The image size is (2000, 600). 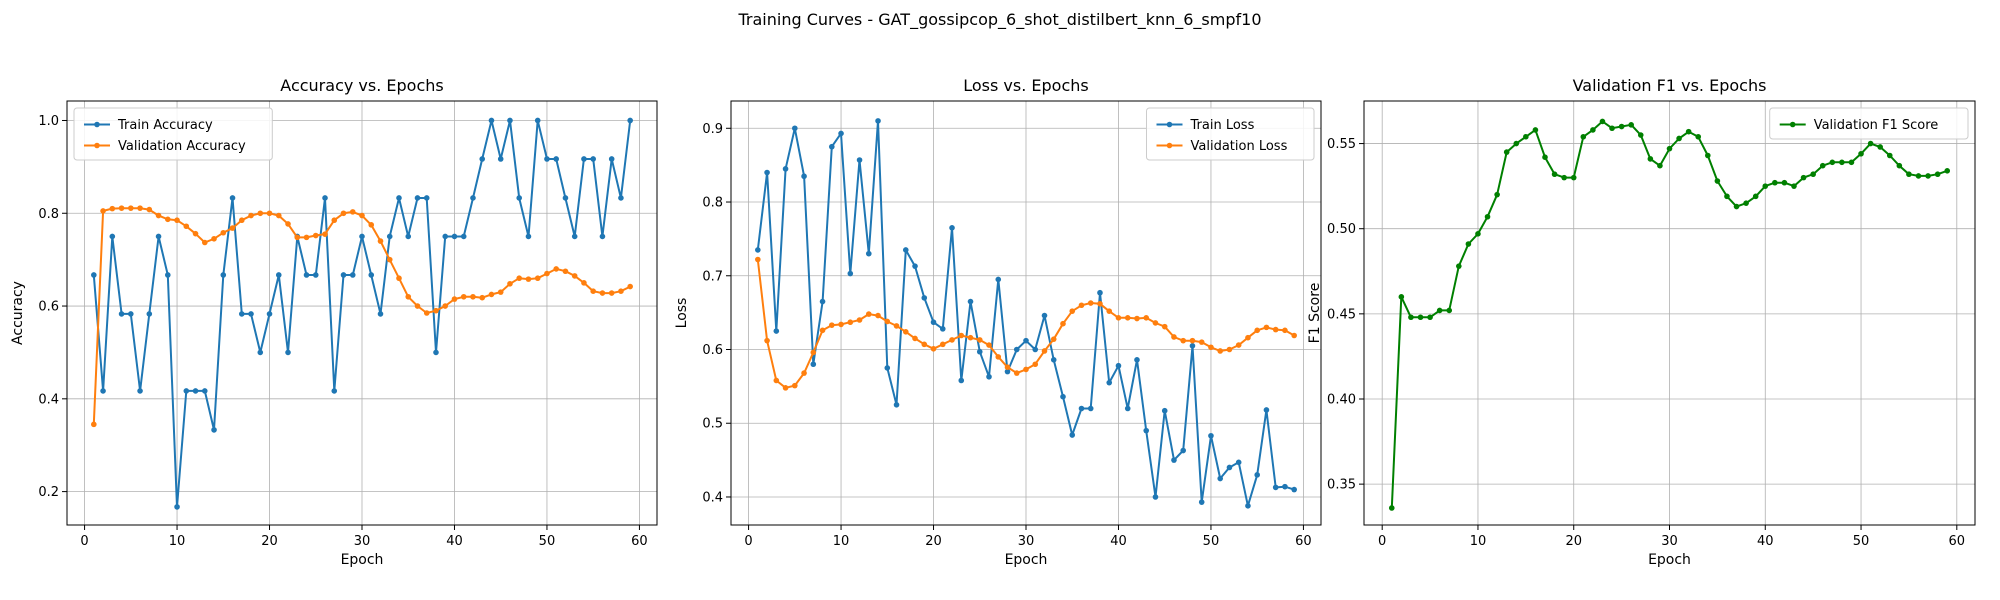 What do you see at coordinates (1341, 485) in the screenshot?
I see `f1-ytick-label: 0.35` at bounding box center [1341, 485].